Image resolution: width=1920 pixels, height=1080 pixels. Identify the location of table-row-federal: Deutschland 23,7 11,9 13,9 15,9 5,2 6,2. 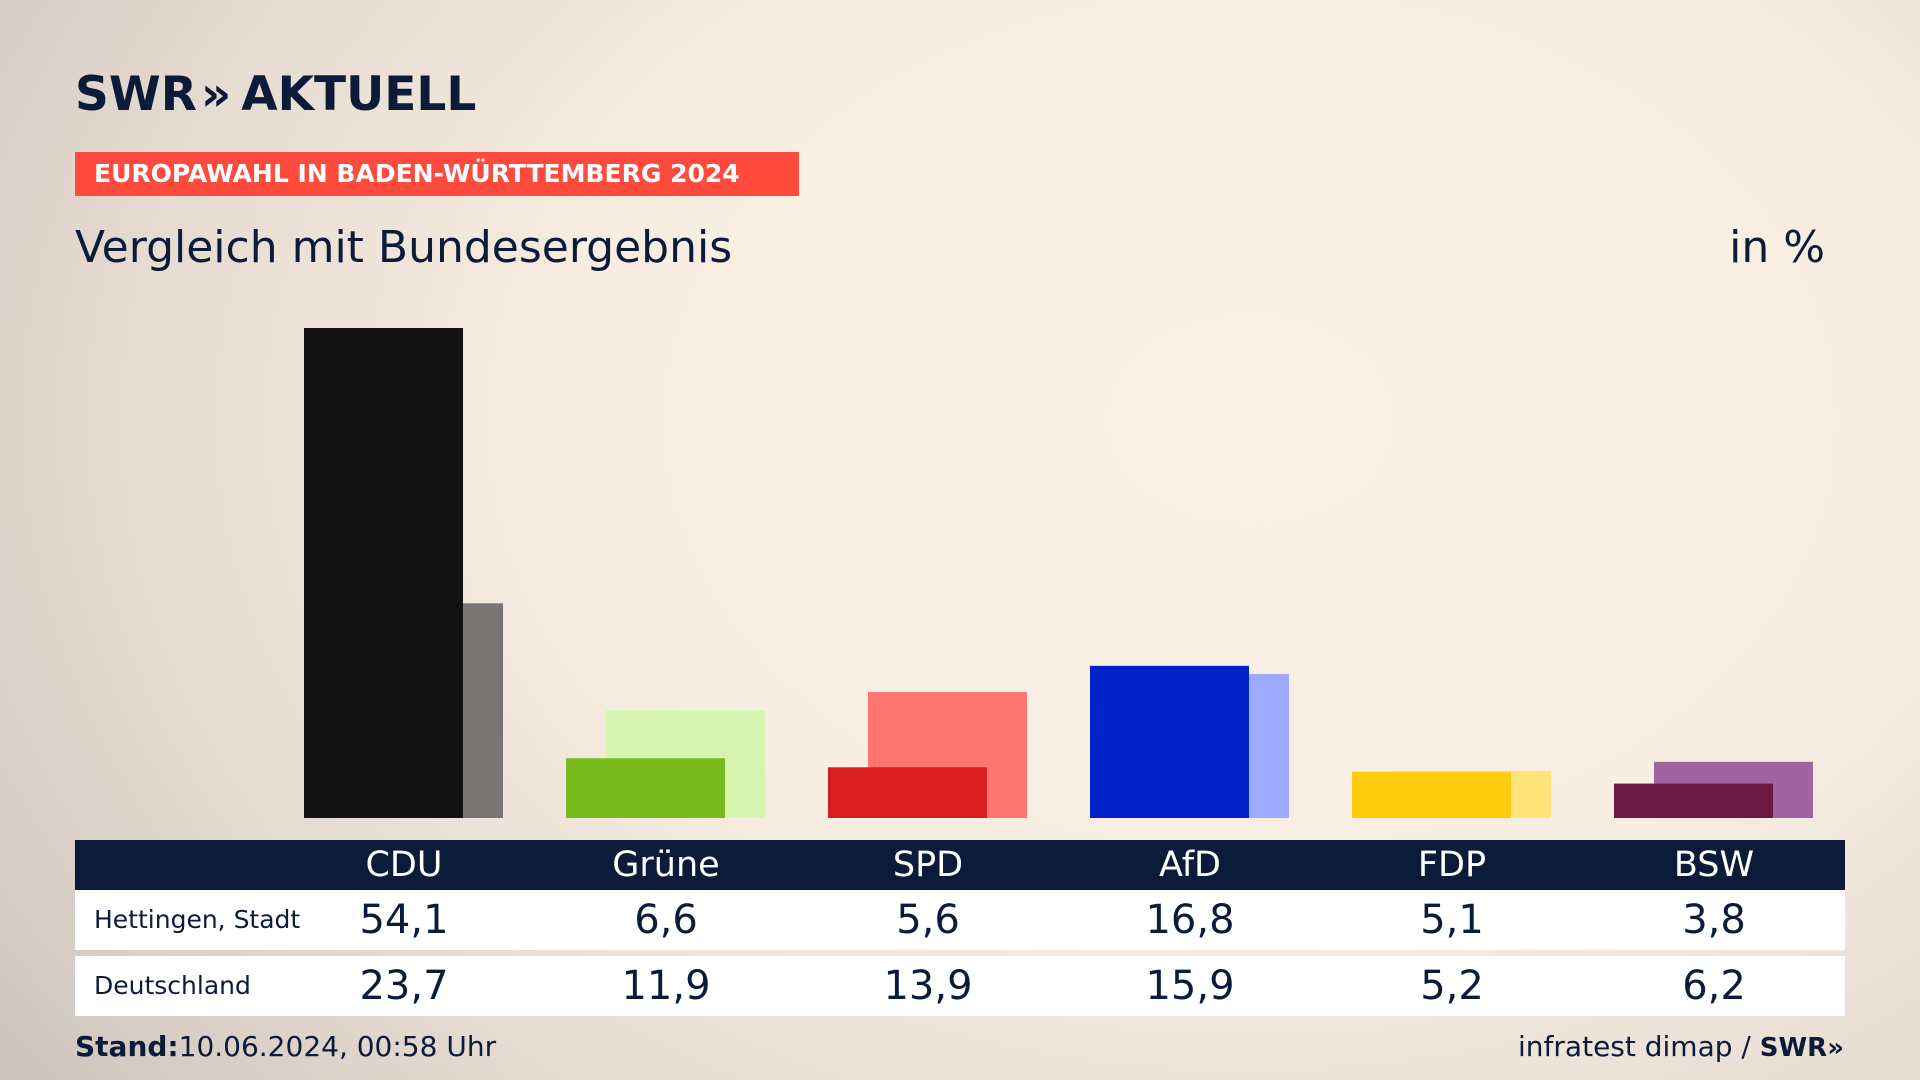
(960, 986).